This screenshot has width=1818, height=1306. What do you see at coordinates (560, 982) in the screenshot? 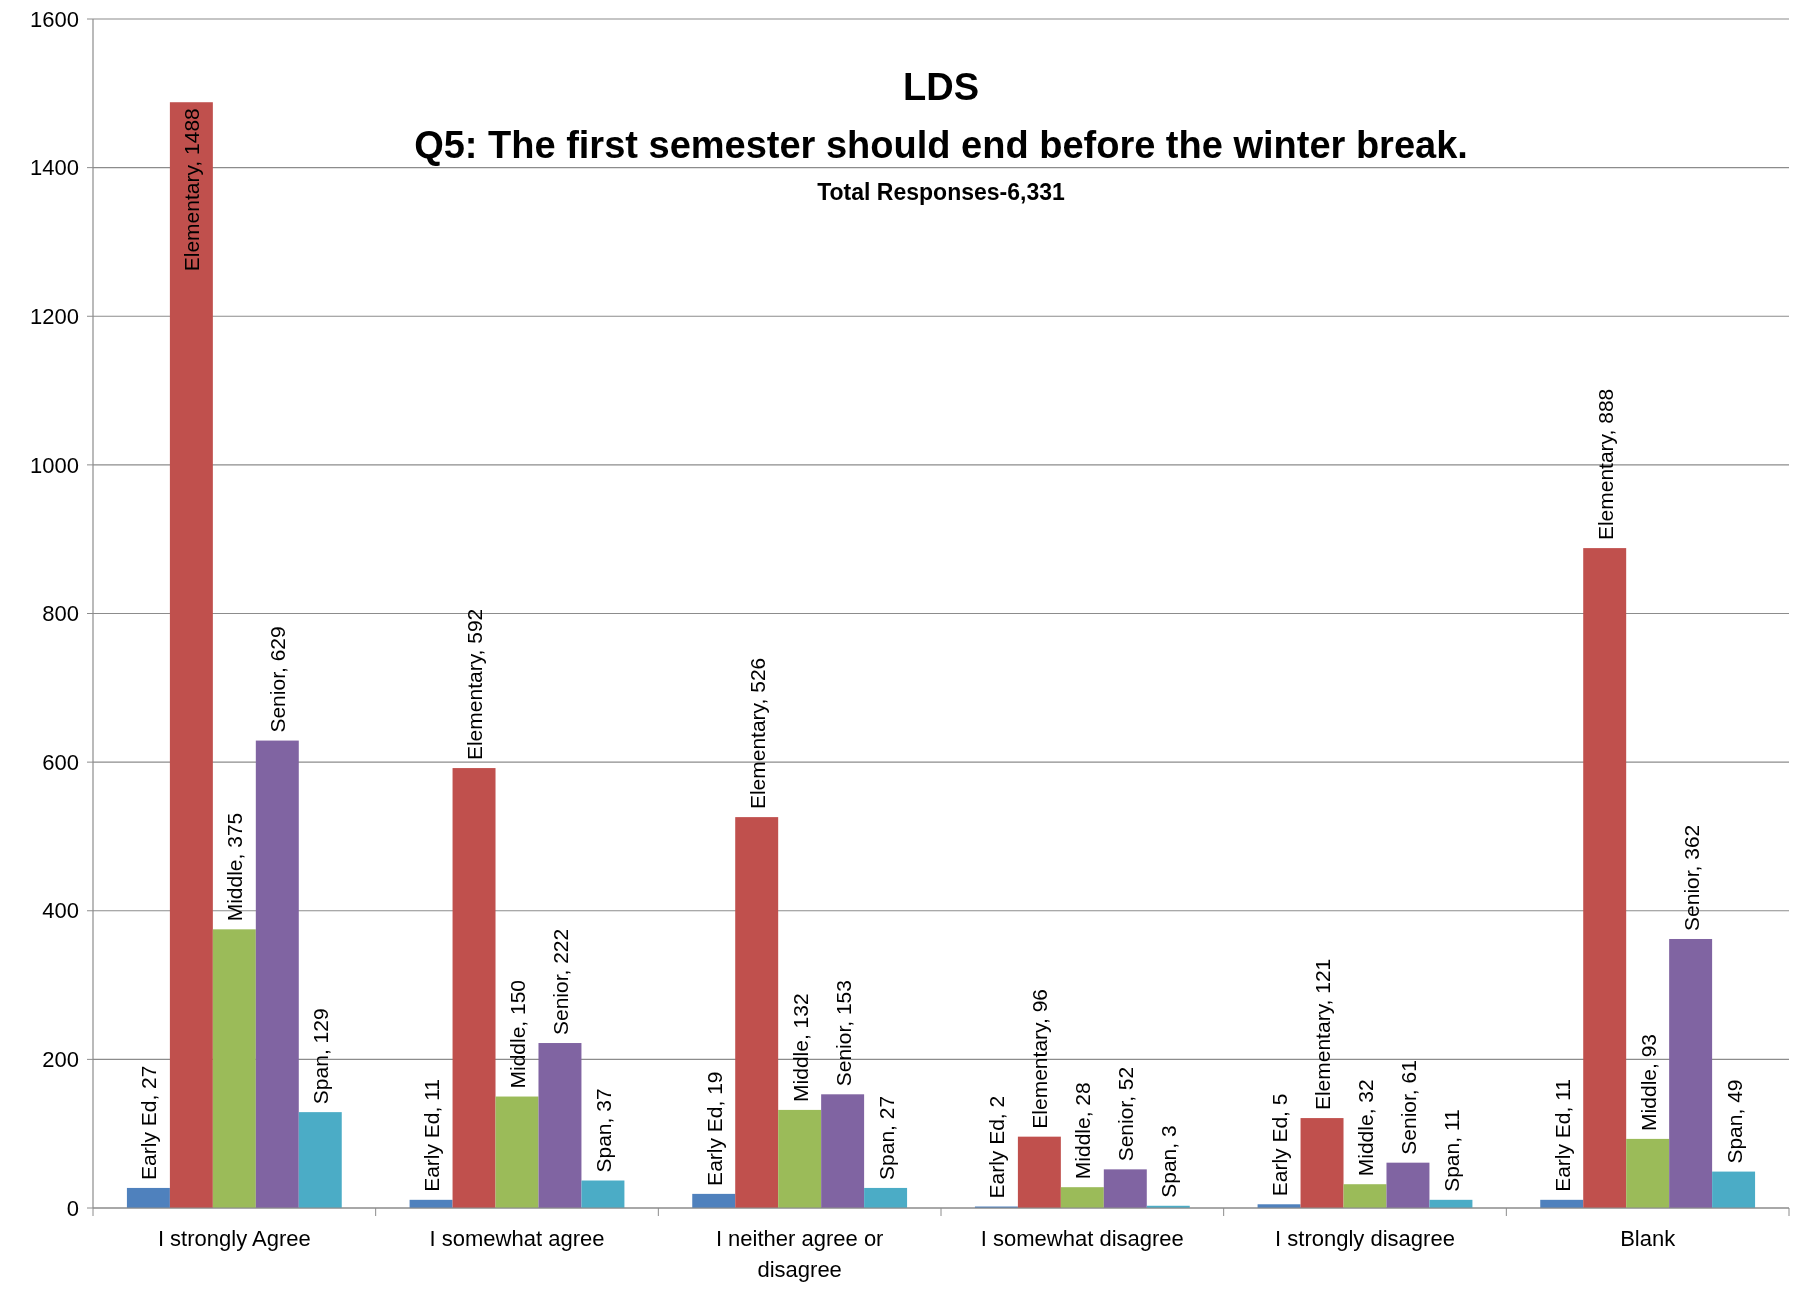
I see `data-label: Senior, 222` at bounding box center [560, 982].